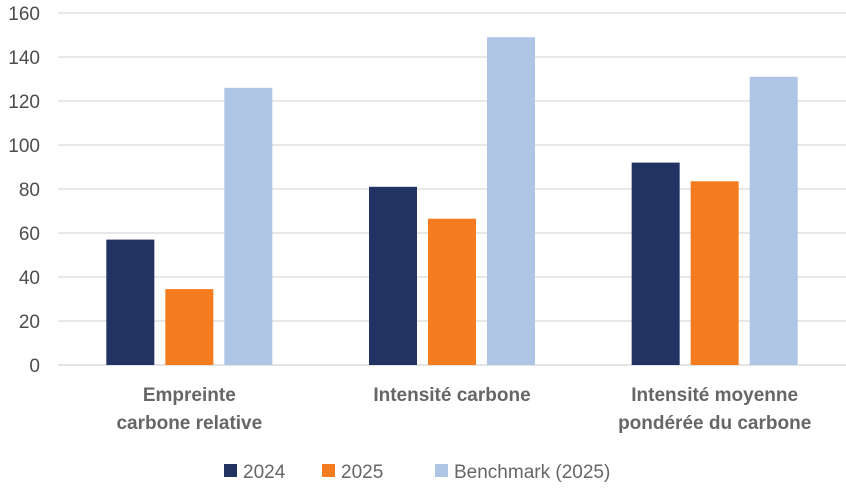  Describe the element at coordinates (189, 423) in the screenshot. I see `category-label-line: carbone relative` at that location.